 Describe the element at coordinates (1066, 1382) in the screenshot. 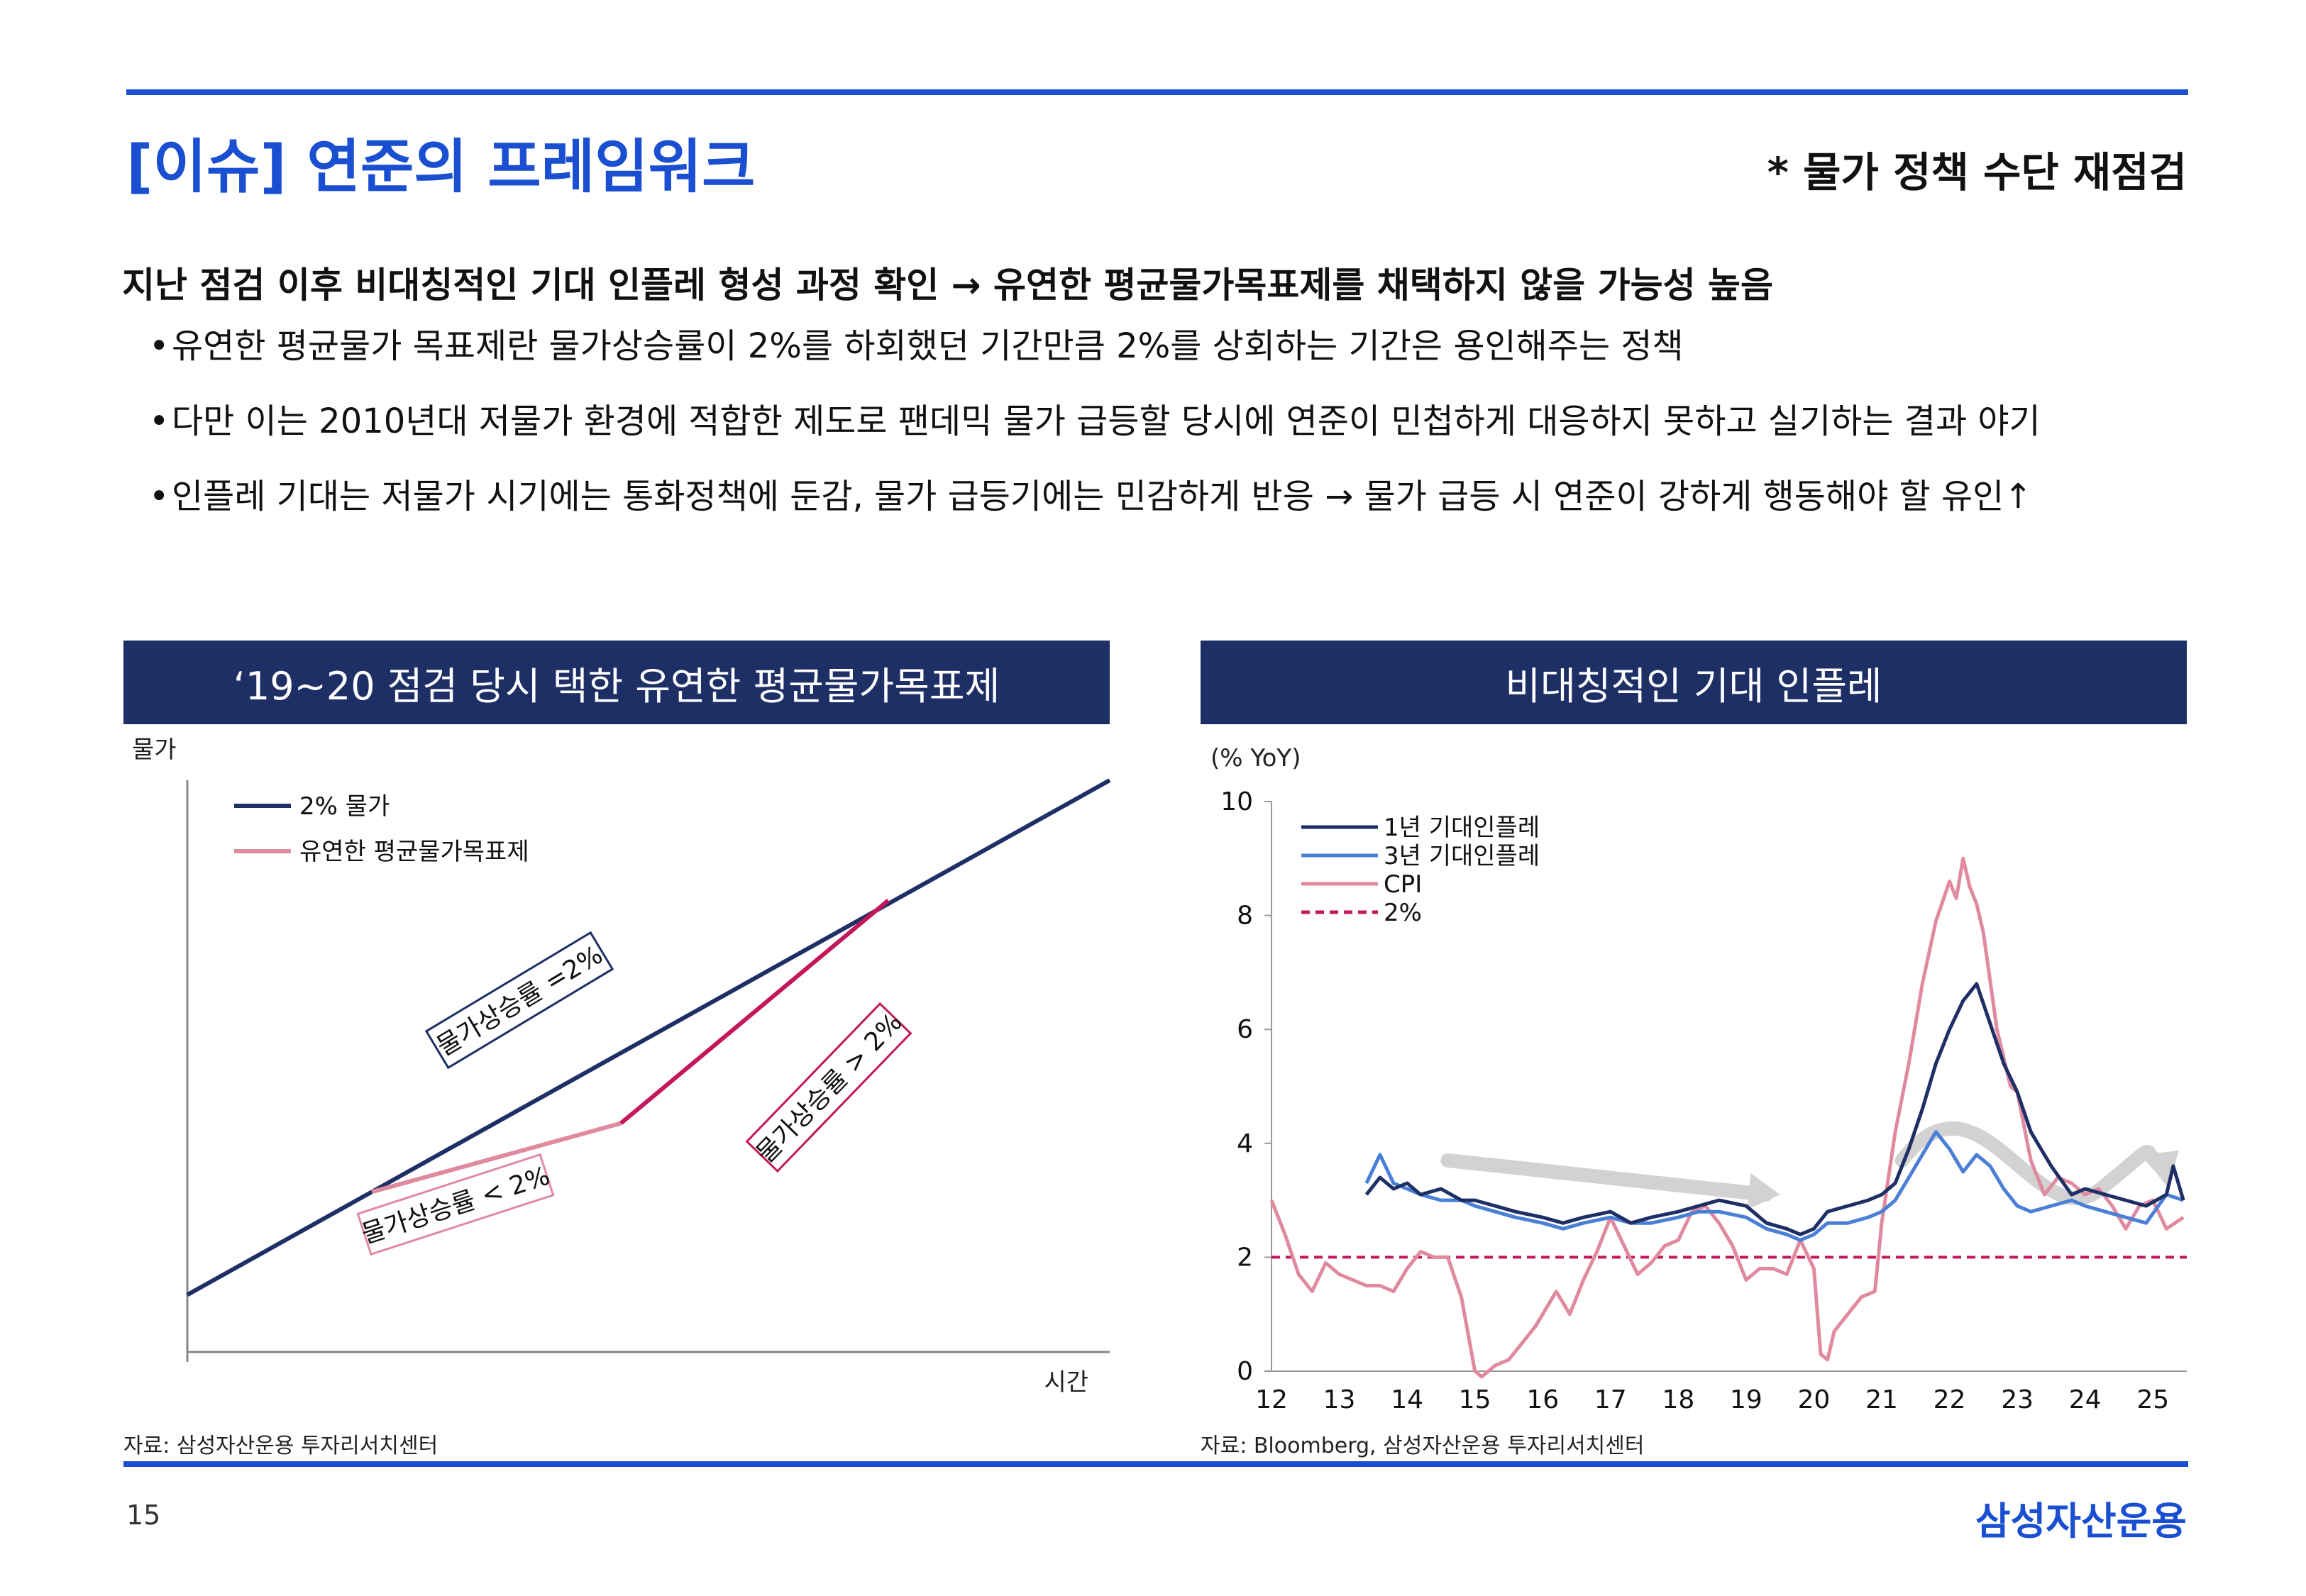

I see `x-axis-label: 시간` at that location.